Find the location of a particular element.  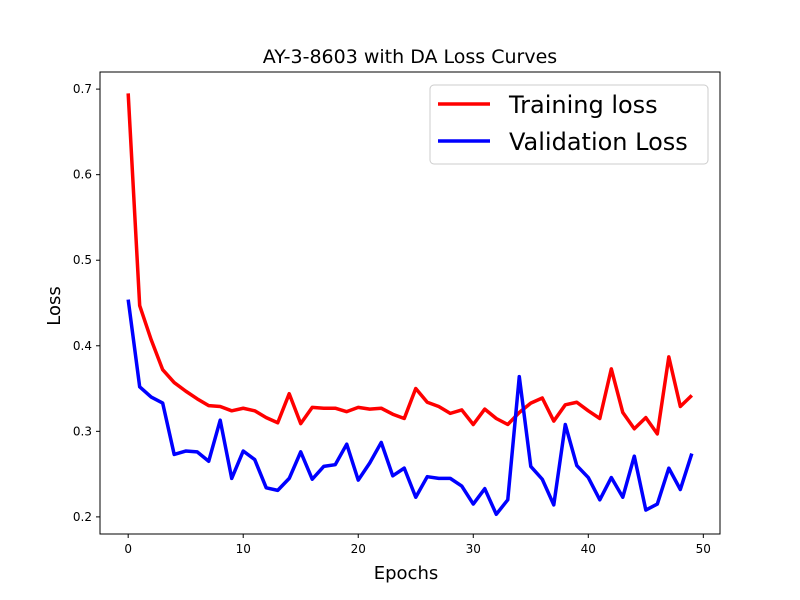

x-tick-label: 20 is located at coordinates (358, 549).